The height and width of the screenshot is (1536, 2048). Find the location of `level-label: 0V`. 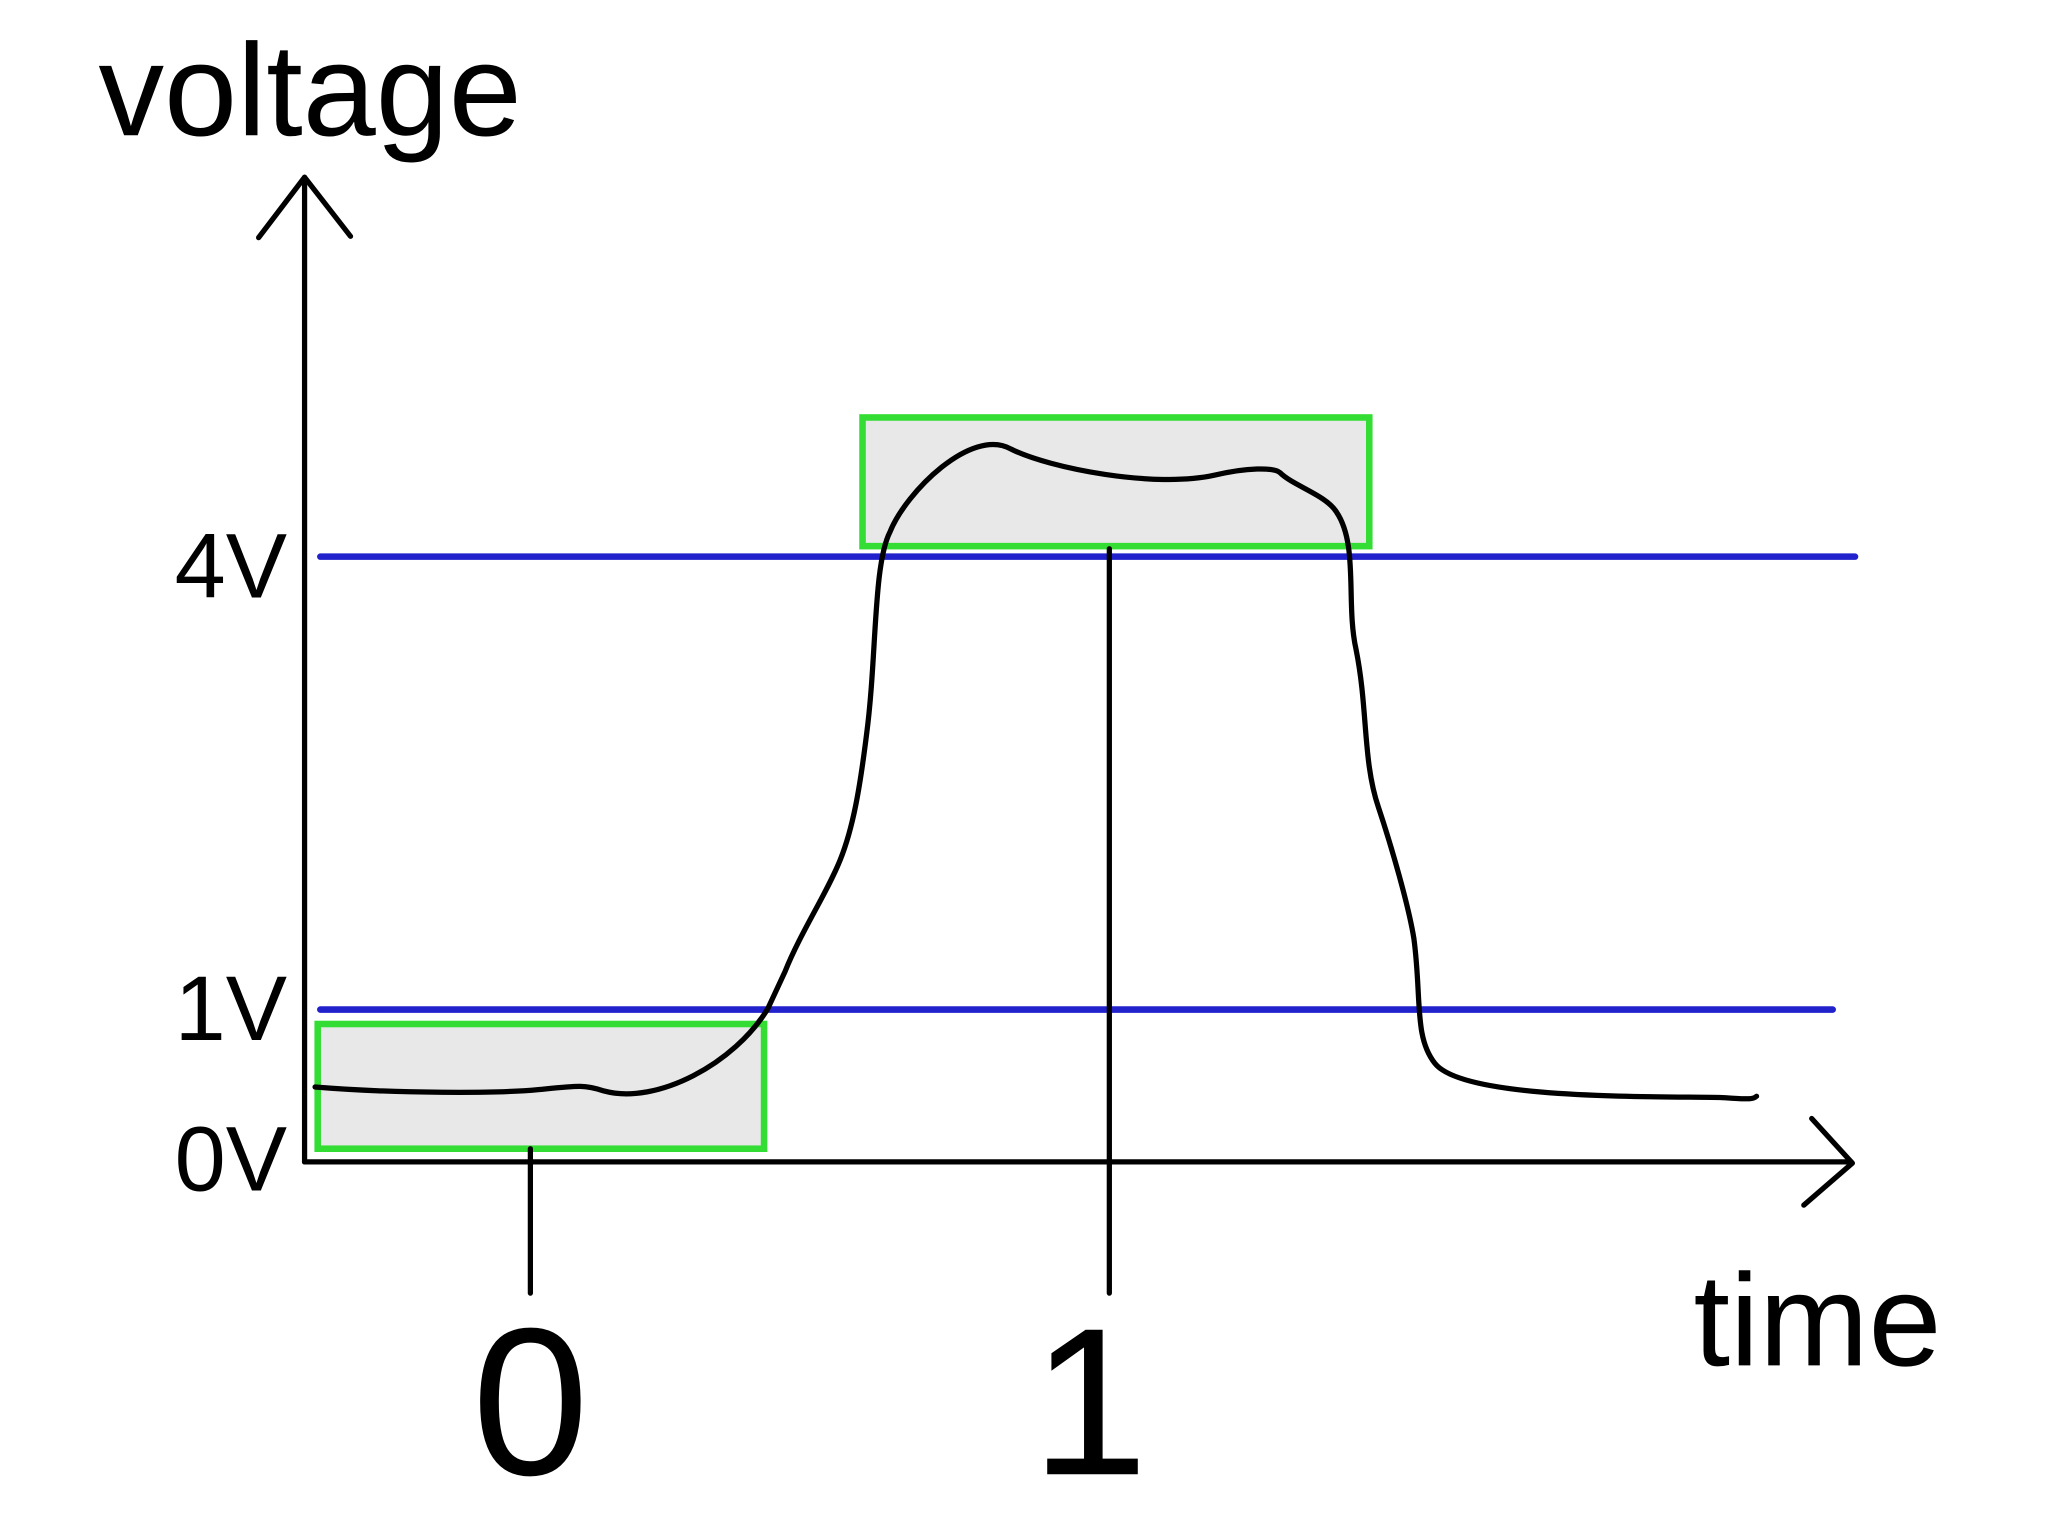

level-label: 0V is located at coordinates (231, 1160).